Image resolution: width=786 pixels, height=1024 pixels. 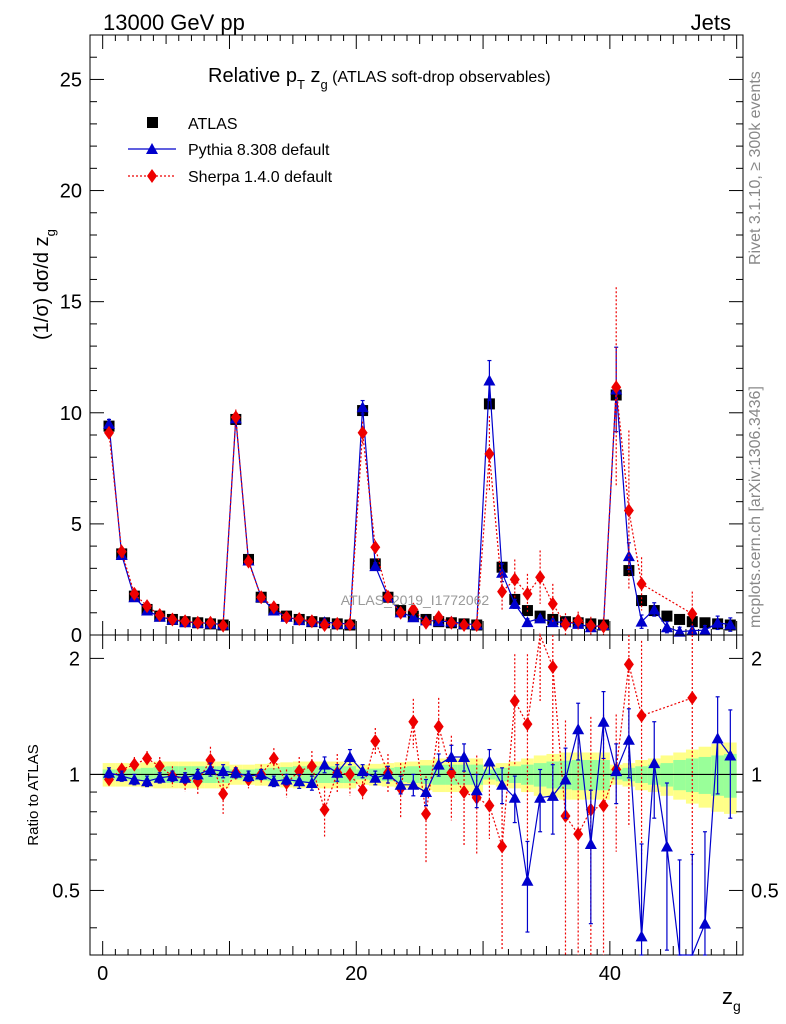 I want to click on ratio-band-inner, so click(x=679, y=775).